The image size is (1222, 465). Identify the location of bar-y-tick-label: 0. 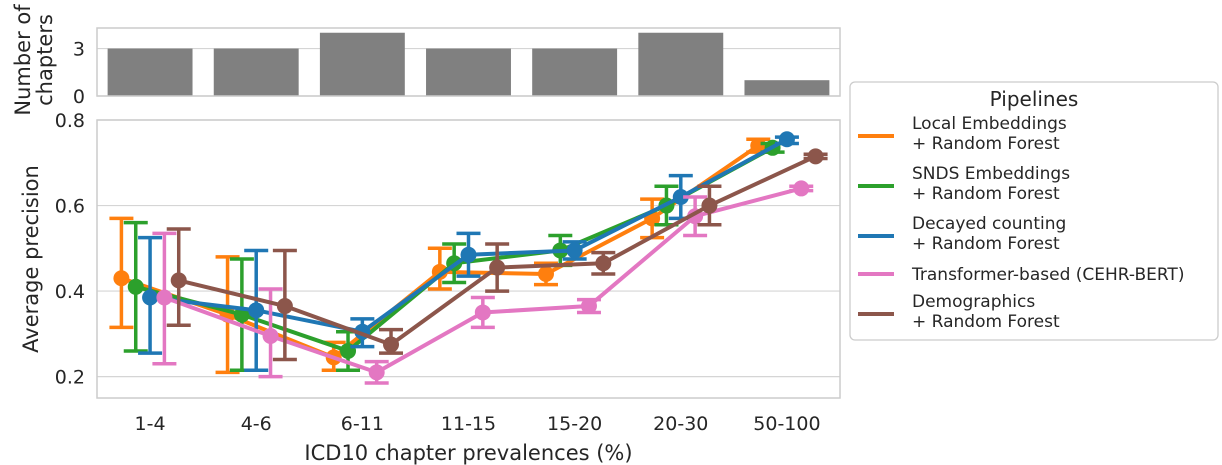
(79, 97).